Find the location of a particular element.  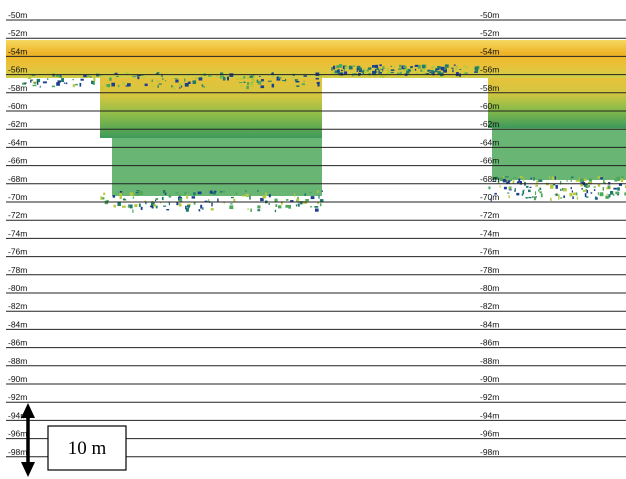

depth-label: -94m is located at coordinates (489, 415).